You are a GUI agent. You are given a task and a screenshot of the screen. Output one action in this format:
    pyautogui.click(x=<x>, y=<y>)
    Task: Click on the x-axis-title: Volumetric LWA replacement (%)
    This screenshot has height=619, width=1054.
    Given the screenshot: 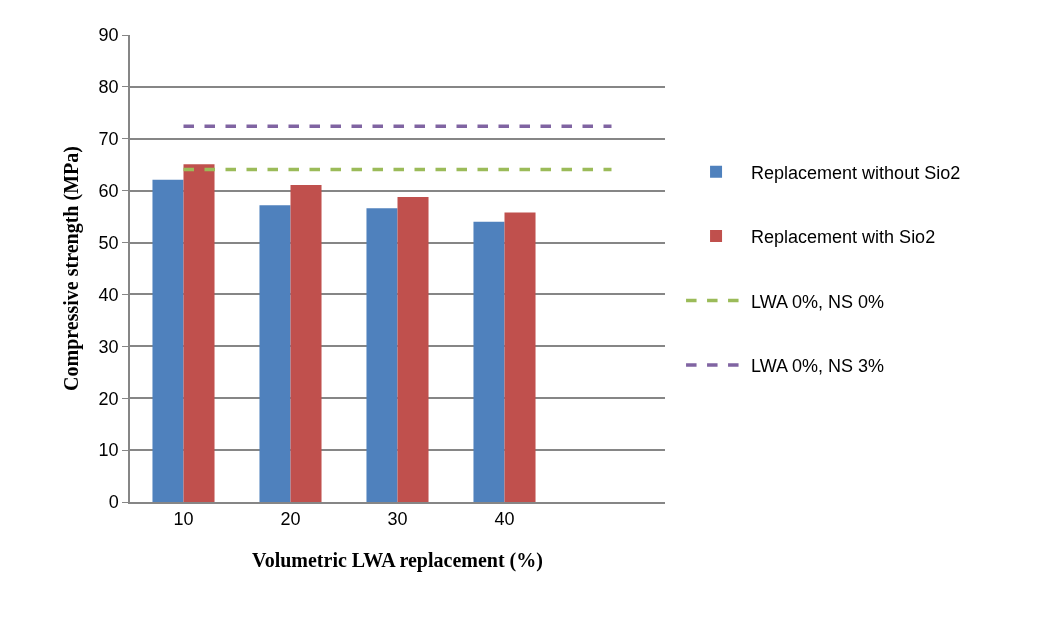 What is the action you would take?
    pyautogui.click(x=397, y=561)
    